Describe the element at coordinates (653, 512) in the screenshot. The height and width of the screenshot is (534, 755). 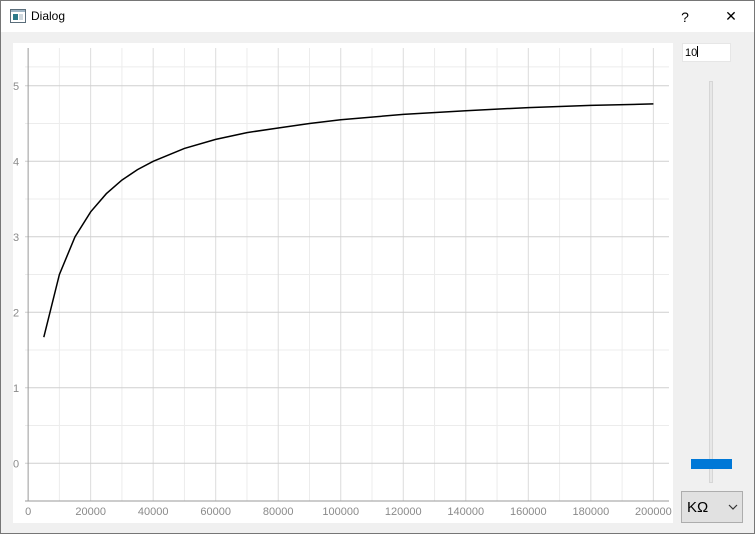
I see `x-tick-label: 200000` at that location.